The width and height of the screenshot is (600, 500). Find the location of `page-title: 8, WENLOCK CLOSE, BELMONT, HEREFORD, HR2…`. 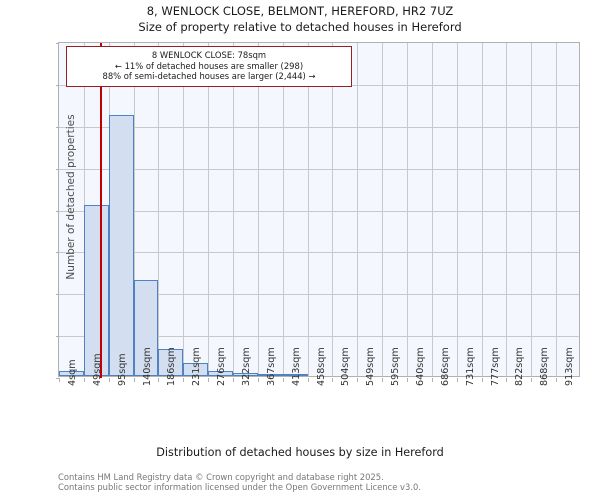

page-title: 8, WENLOCK CLOSE, BELMONT, HEREFORD, HR2… is located at coordinates (300, 11).